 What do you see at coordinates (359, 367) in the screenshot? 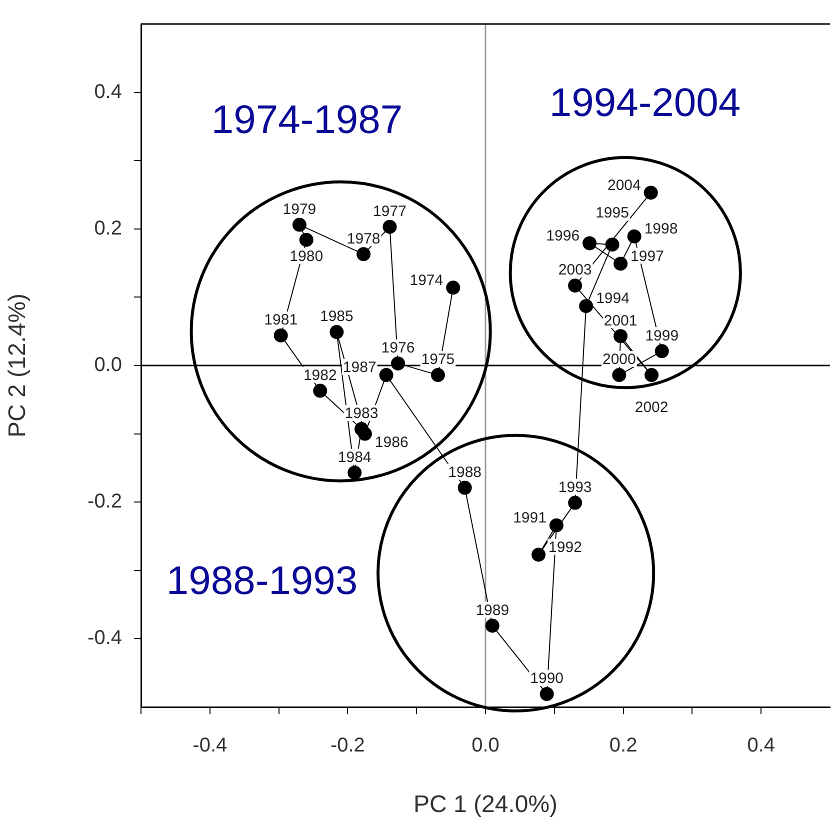
I see `annotation: 1987` at bounding box center [359, 367].